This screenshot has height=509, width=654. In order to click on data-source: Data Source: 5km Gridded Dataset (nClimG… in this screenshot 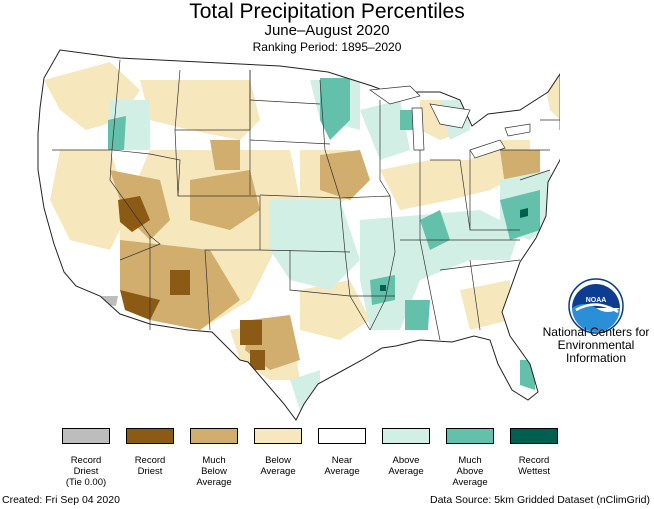, I will do `click(540, 500)`.